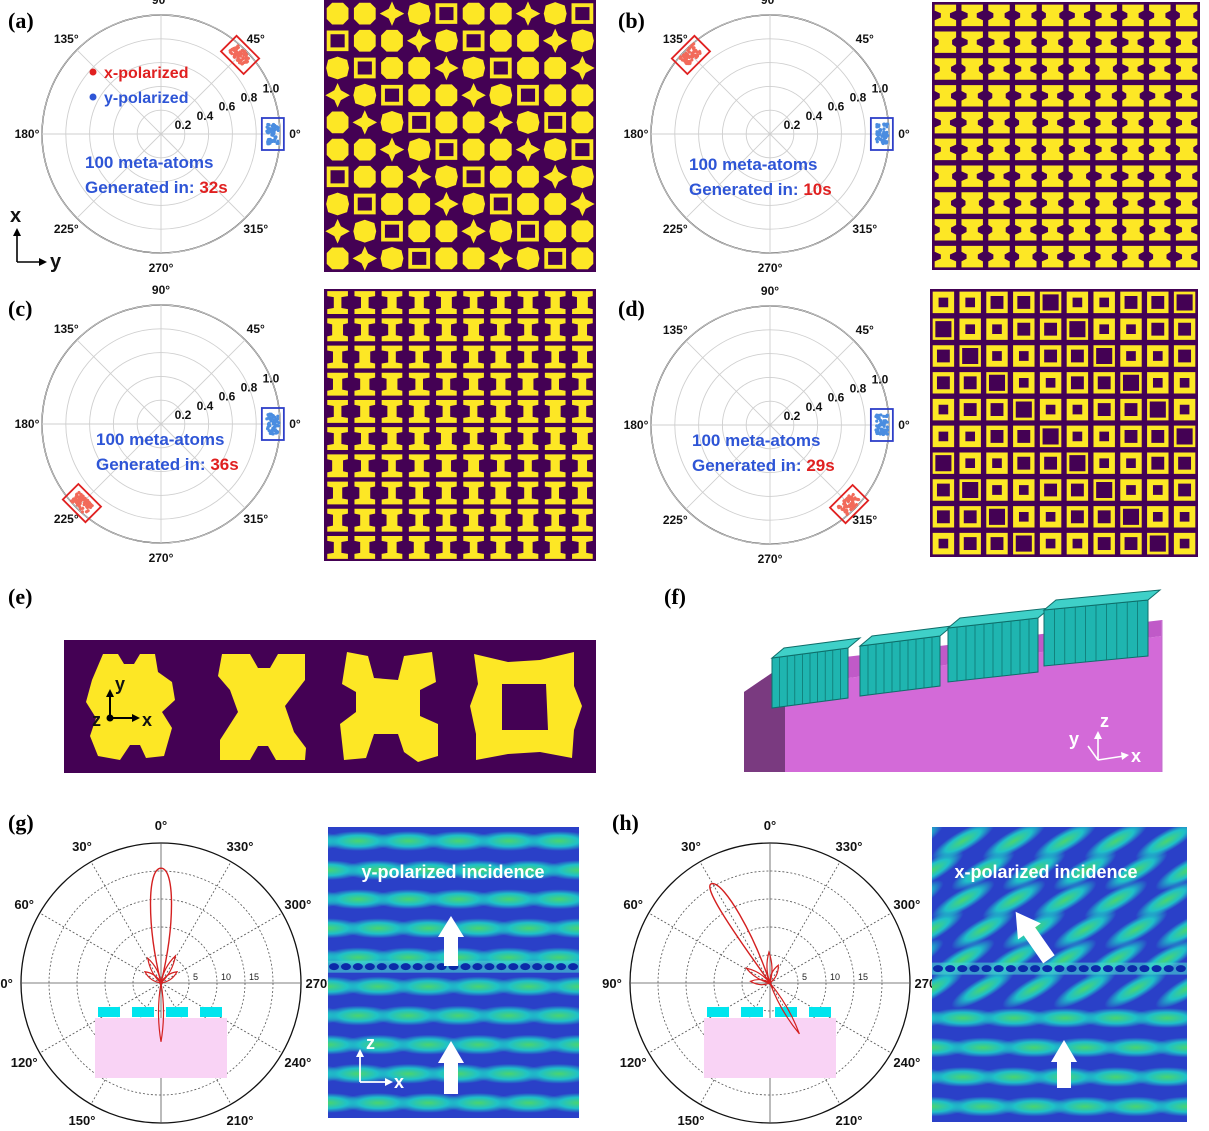 Image resolution: width=1209 pixels, height=1131 pixels. Describe the element at coordinates (880, 379) in the screenshot. I see `polar-radial-label: 1.0` at that location.